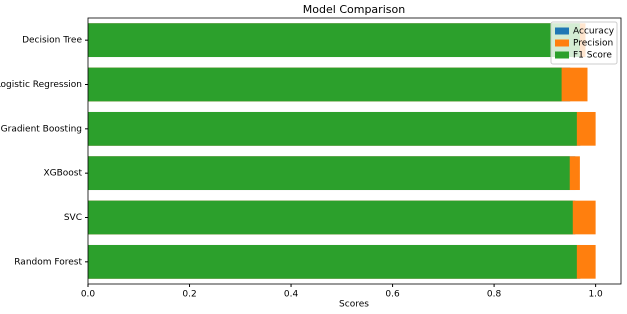 This screenshot has width=627, height=314. I want to click on y-tick-label: Decision Tree, so click(52, 41).